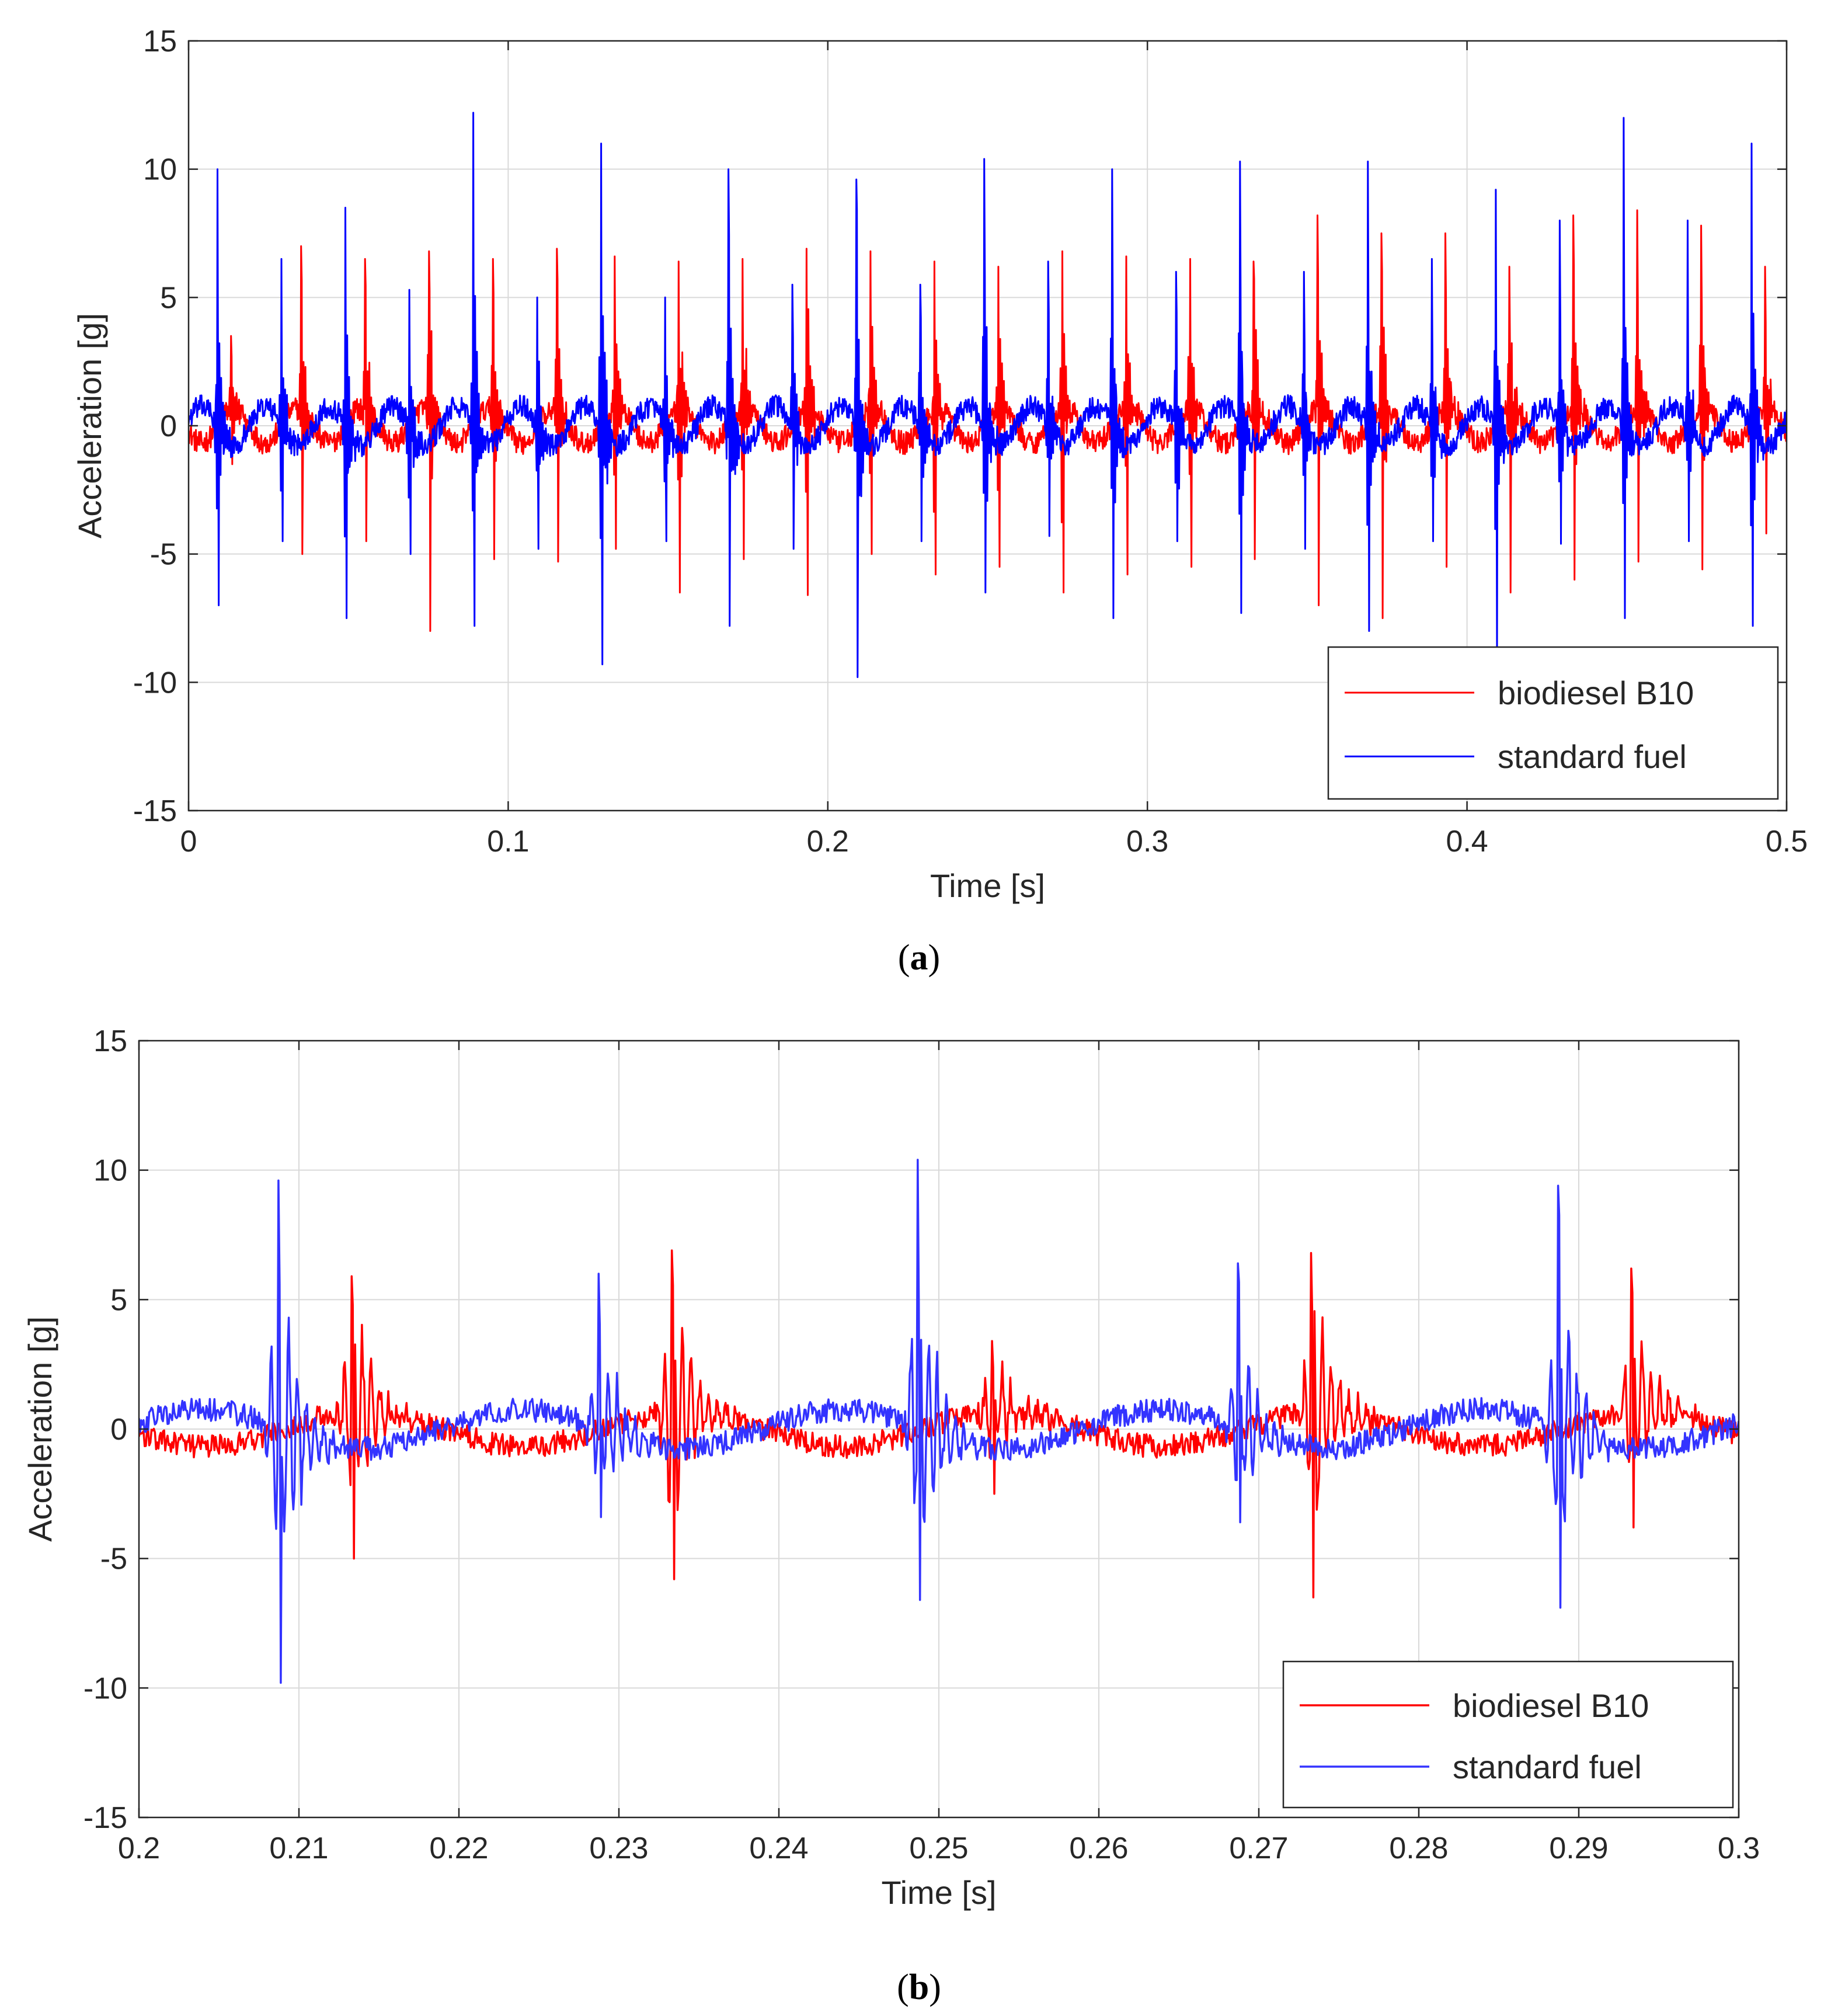 This screenshot has height=2016, width=1838. I want to click on caption-b: (b), so click(919, 1987).